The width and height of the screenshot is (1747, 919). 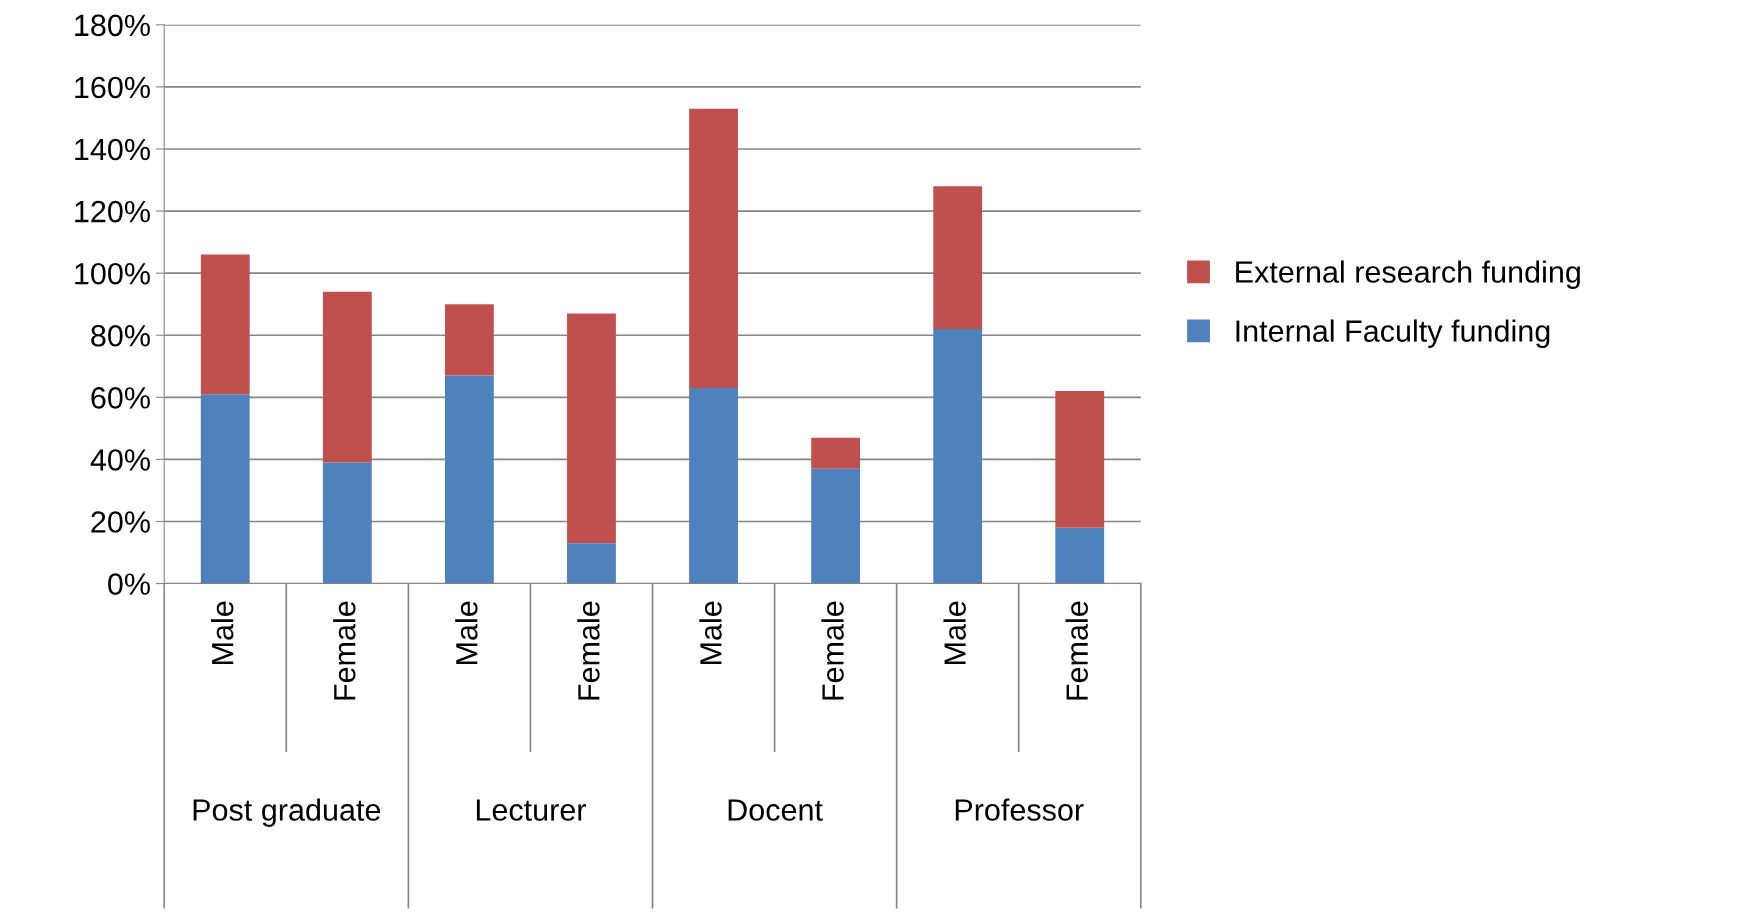 I want to click on text: Professor, so click(x=1019, y=809).